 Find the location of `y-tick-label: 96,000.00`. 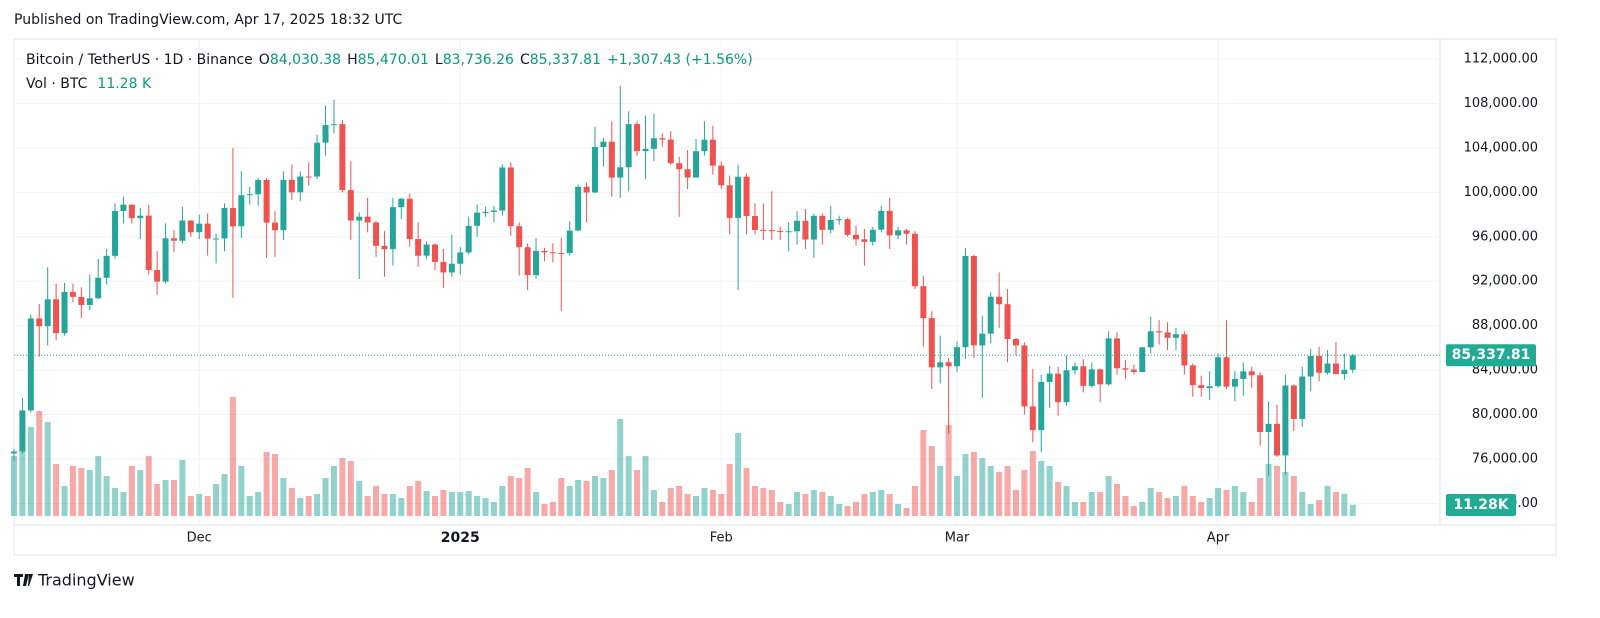

y-tick-label: 96,000.00 is located at coordinates (1505, 236).